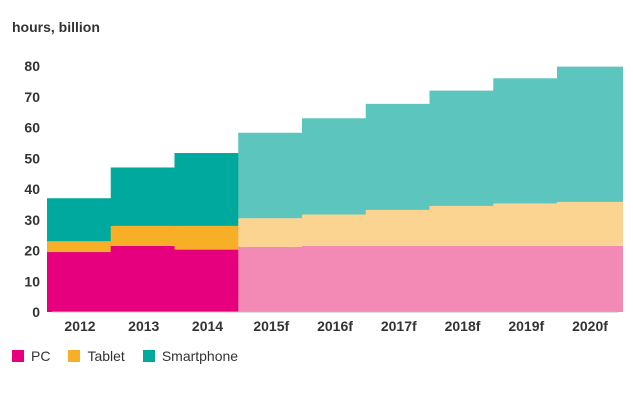 Image resolution: width=633 pixels, height=400 pixels. What do you see at coordinates (32, 158) in the screenshot?
I see `y-tick-label-50: 50` at bounding box center [32, 158].